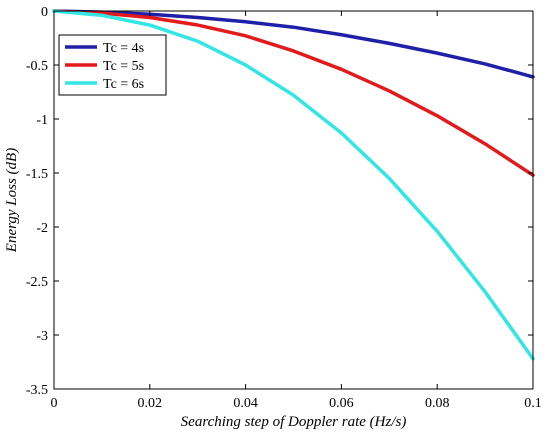  Describe the element at coordinates (12, 200) in the screenshot. I see `y-axis-title: Energy Loss (dB)` at that location.